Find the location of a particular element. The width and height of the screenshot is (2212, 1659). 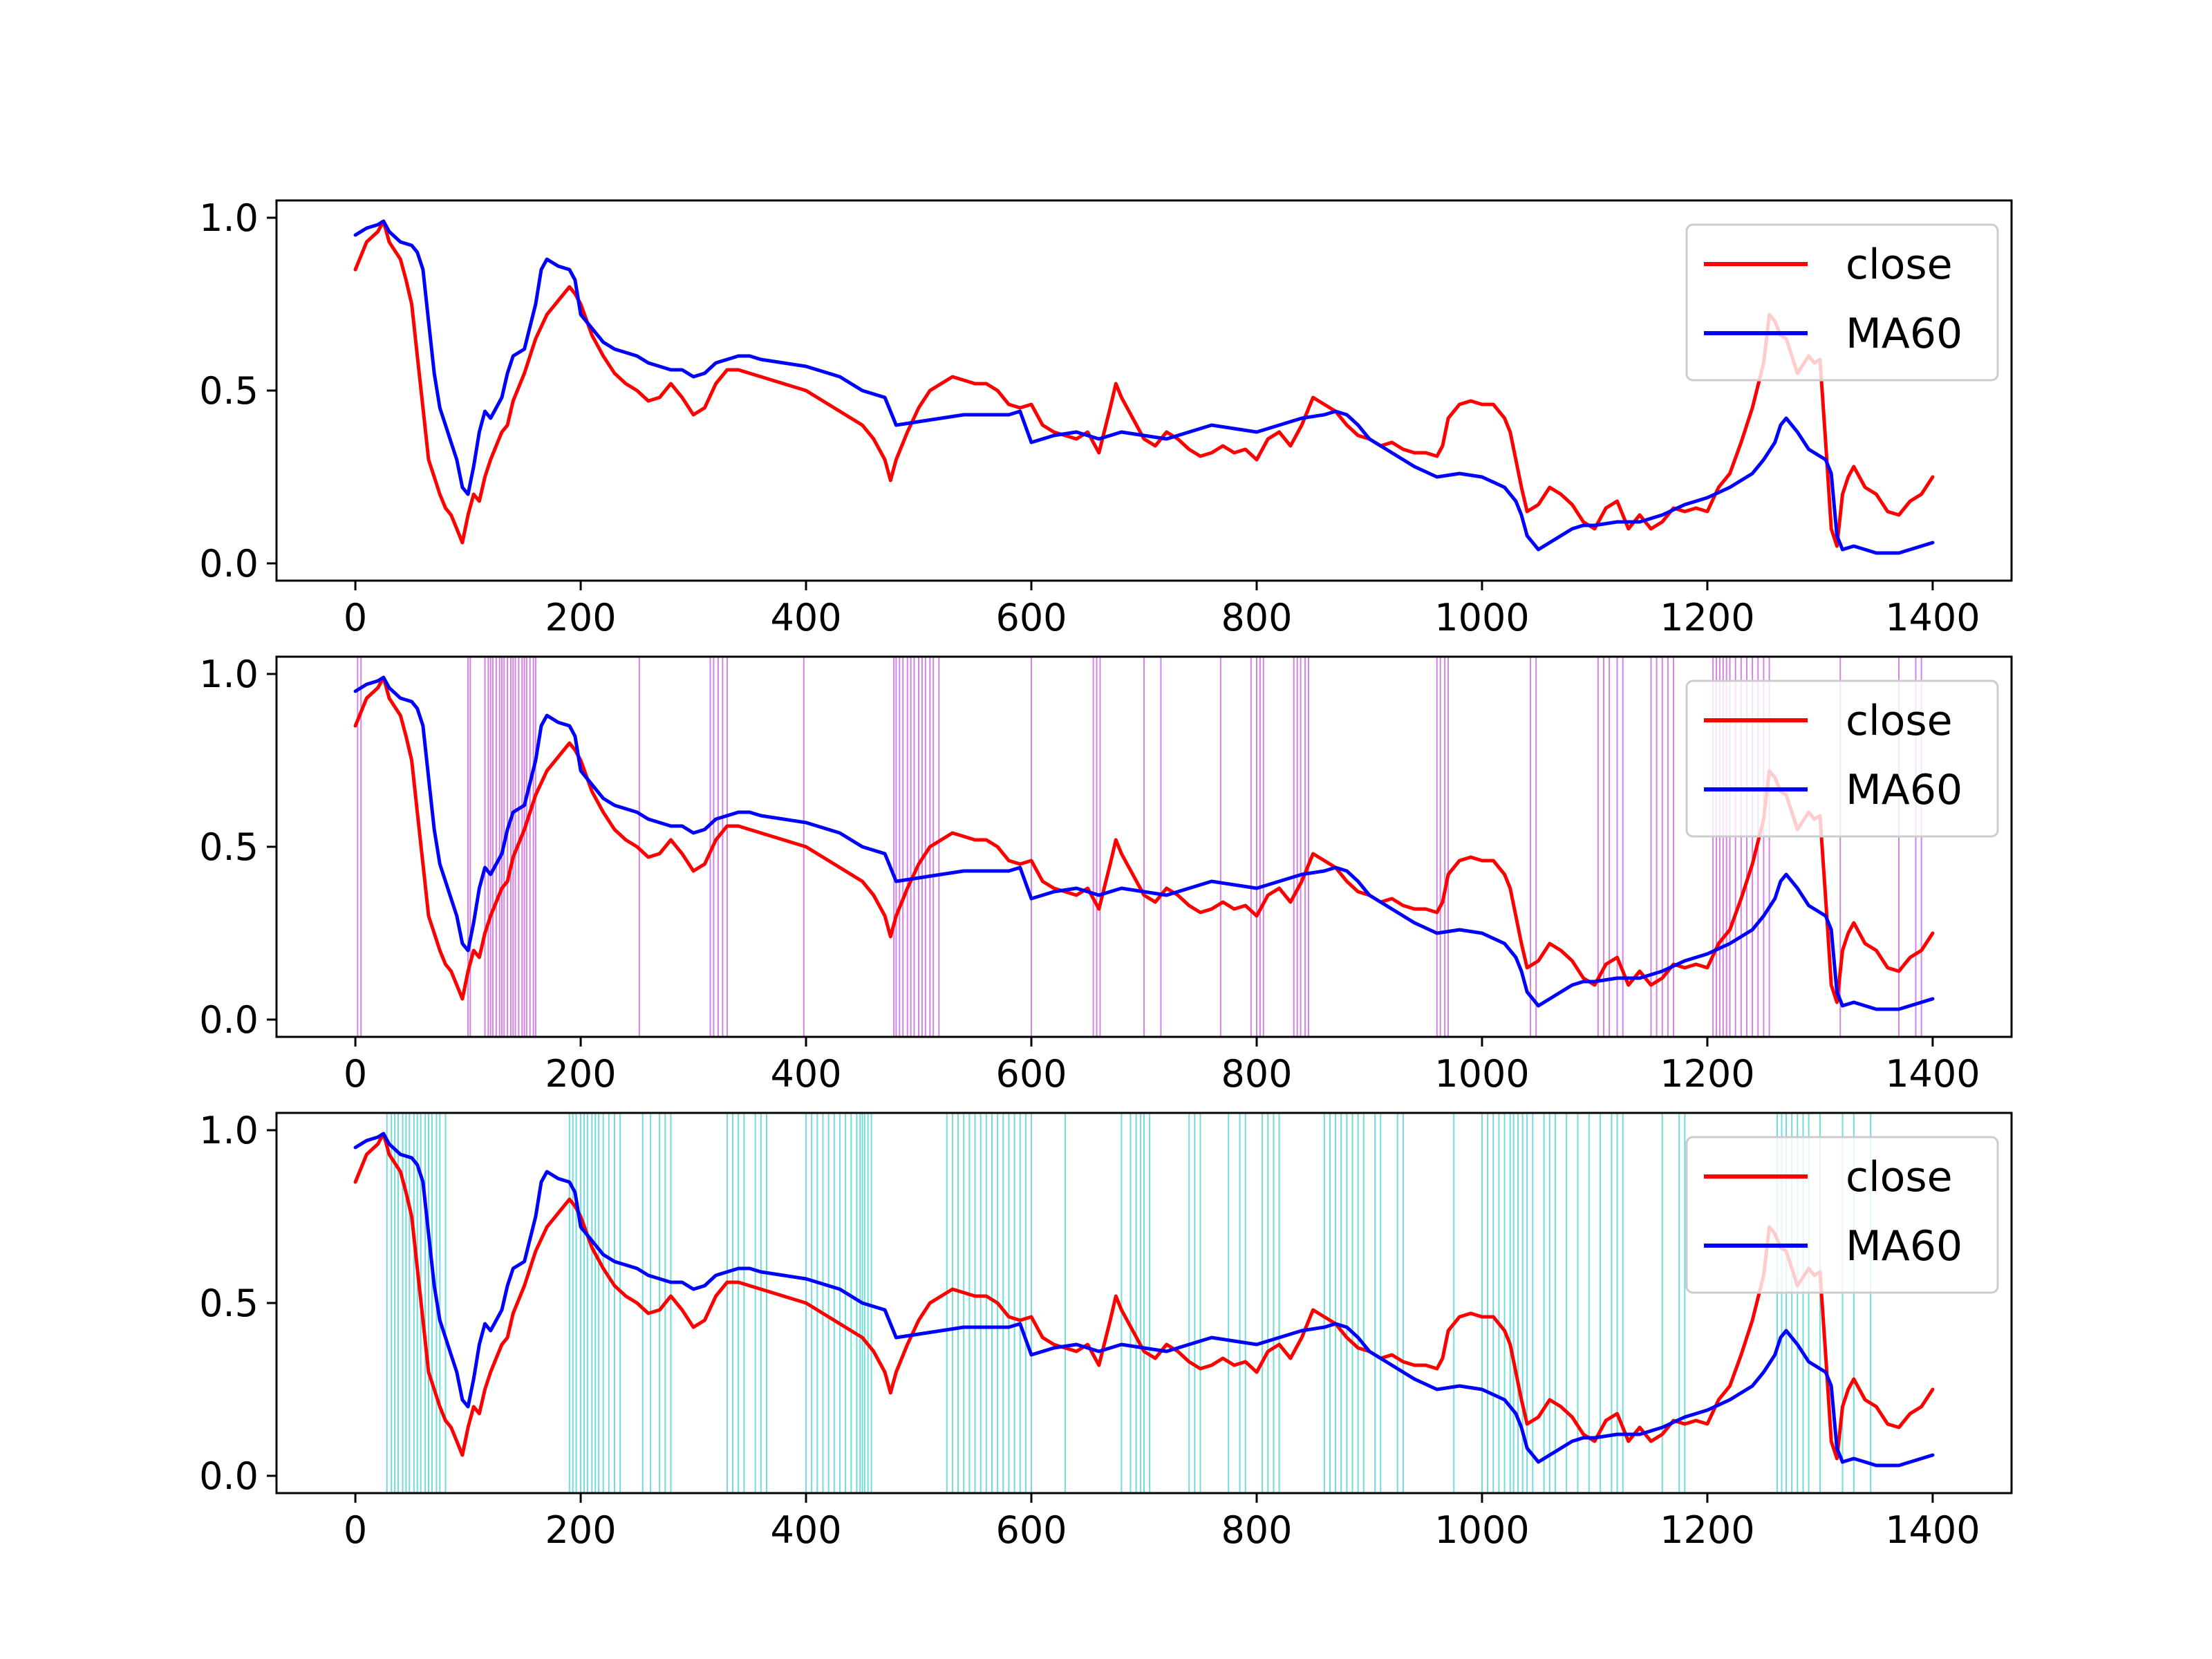

subplot-3-legend: close MA60 is located at coordinates (1842, 1215).